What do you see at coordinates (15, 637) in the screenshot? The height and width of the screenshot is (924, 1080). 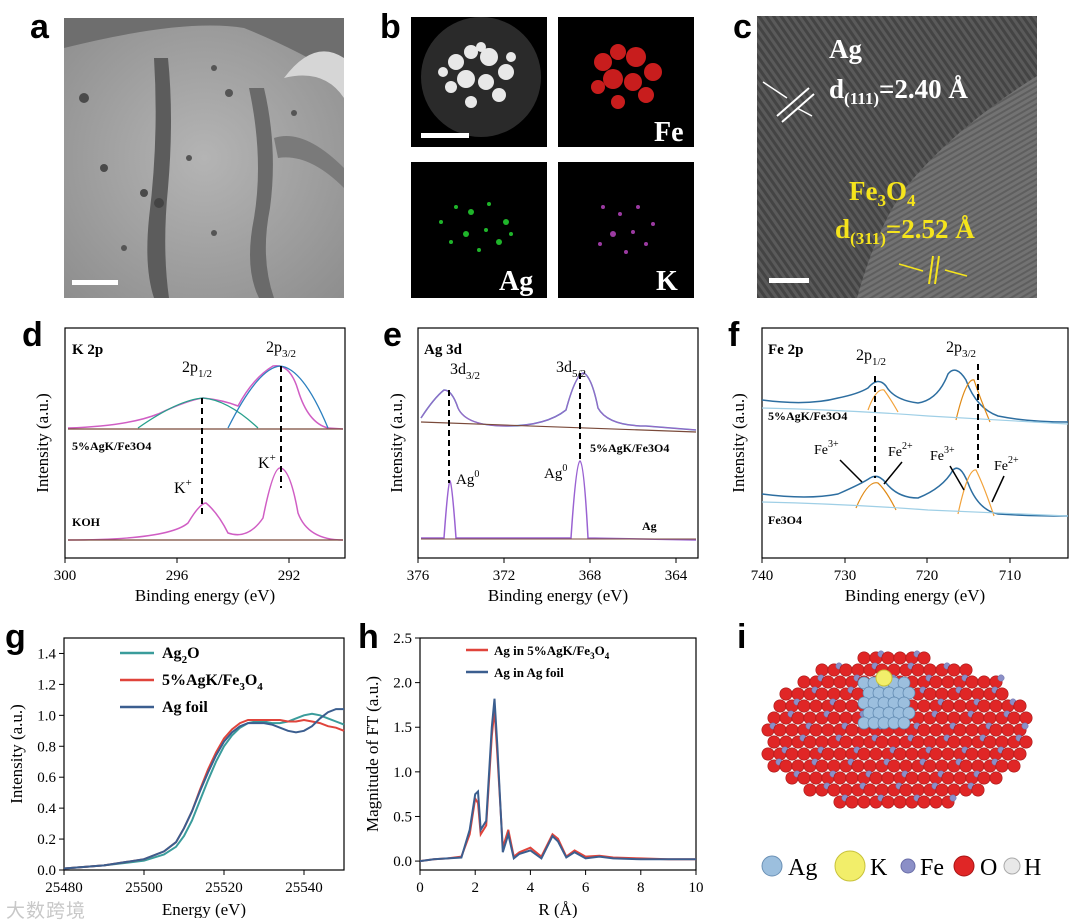 I see `panel-letter-g: g` at bounding box center [15, 637].